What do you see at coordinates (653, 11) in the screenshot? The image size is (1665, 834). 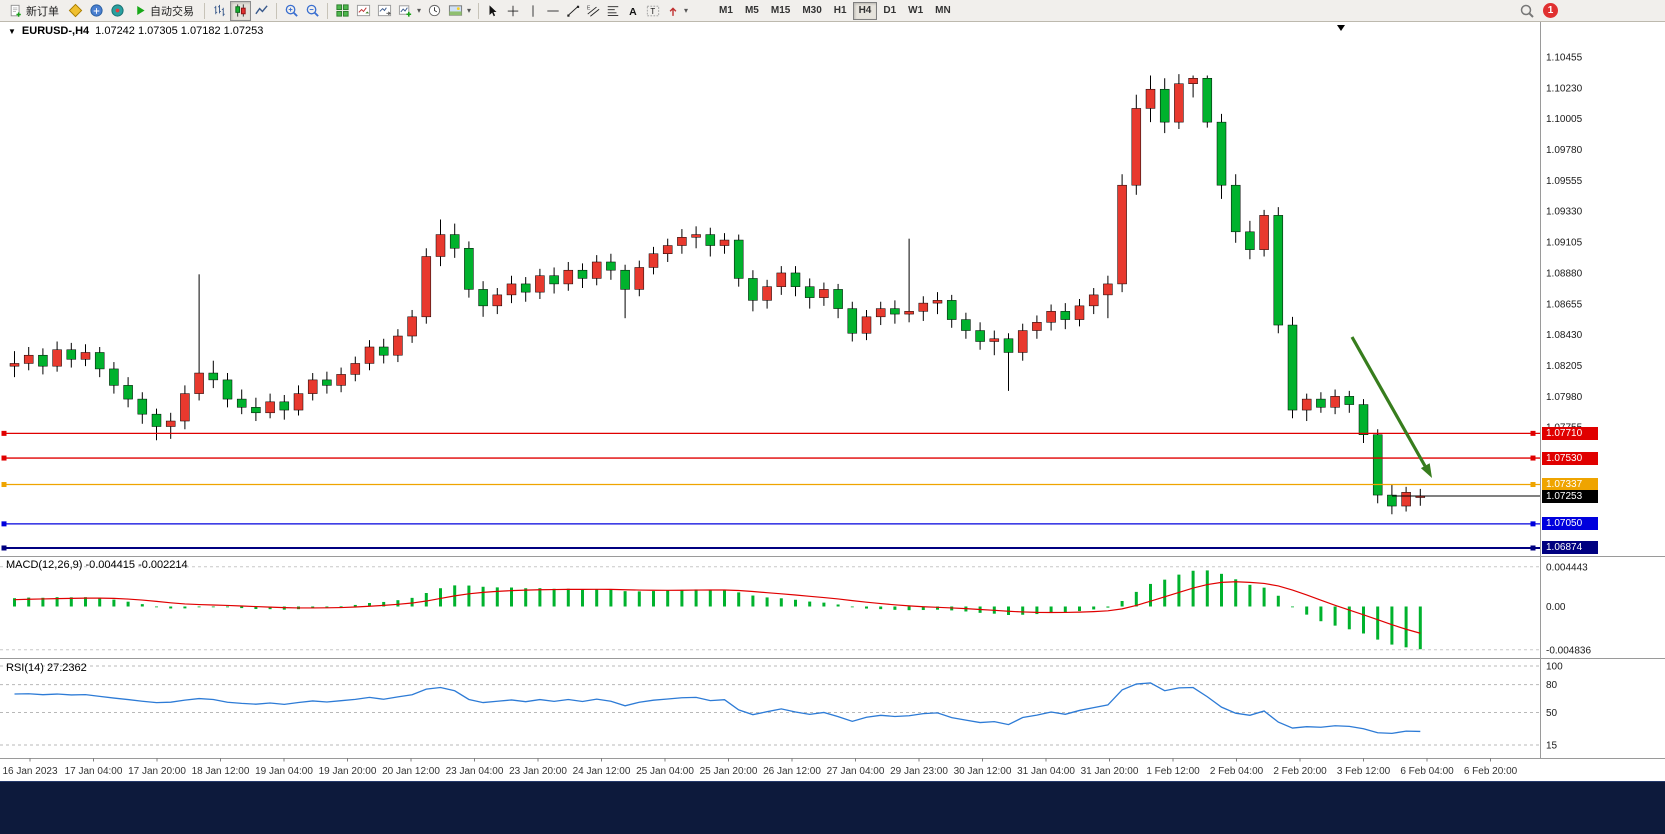 I see `label-tool-button: T` at bounding box center [653, 11].